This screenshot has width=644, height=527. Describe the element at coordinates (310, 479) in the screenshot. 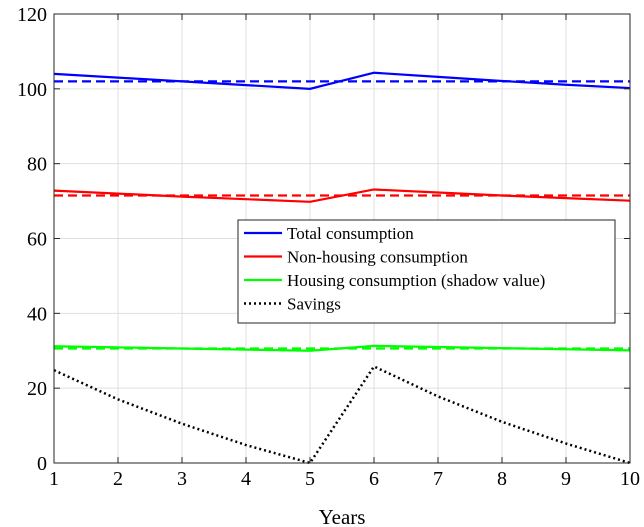

I see `x-tick-label: 5` at that location.